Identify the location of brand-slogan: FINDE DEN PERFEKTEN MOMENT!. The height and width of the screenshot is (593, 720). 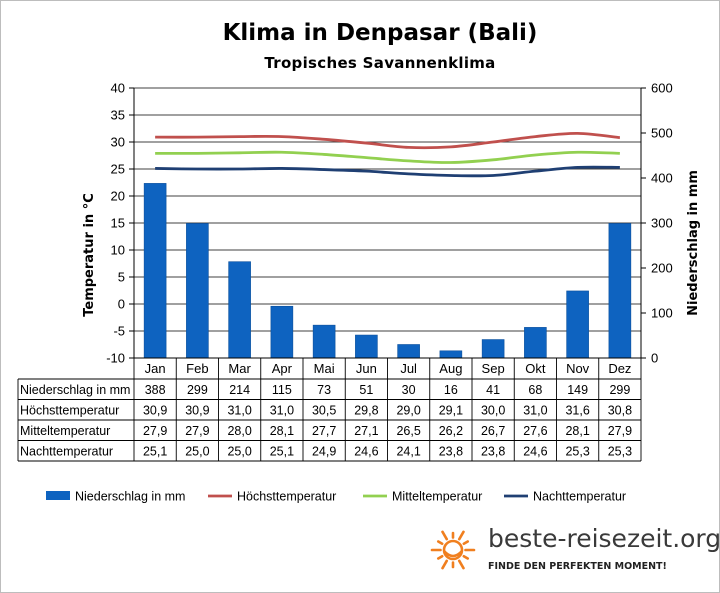
(577, 566).